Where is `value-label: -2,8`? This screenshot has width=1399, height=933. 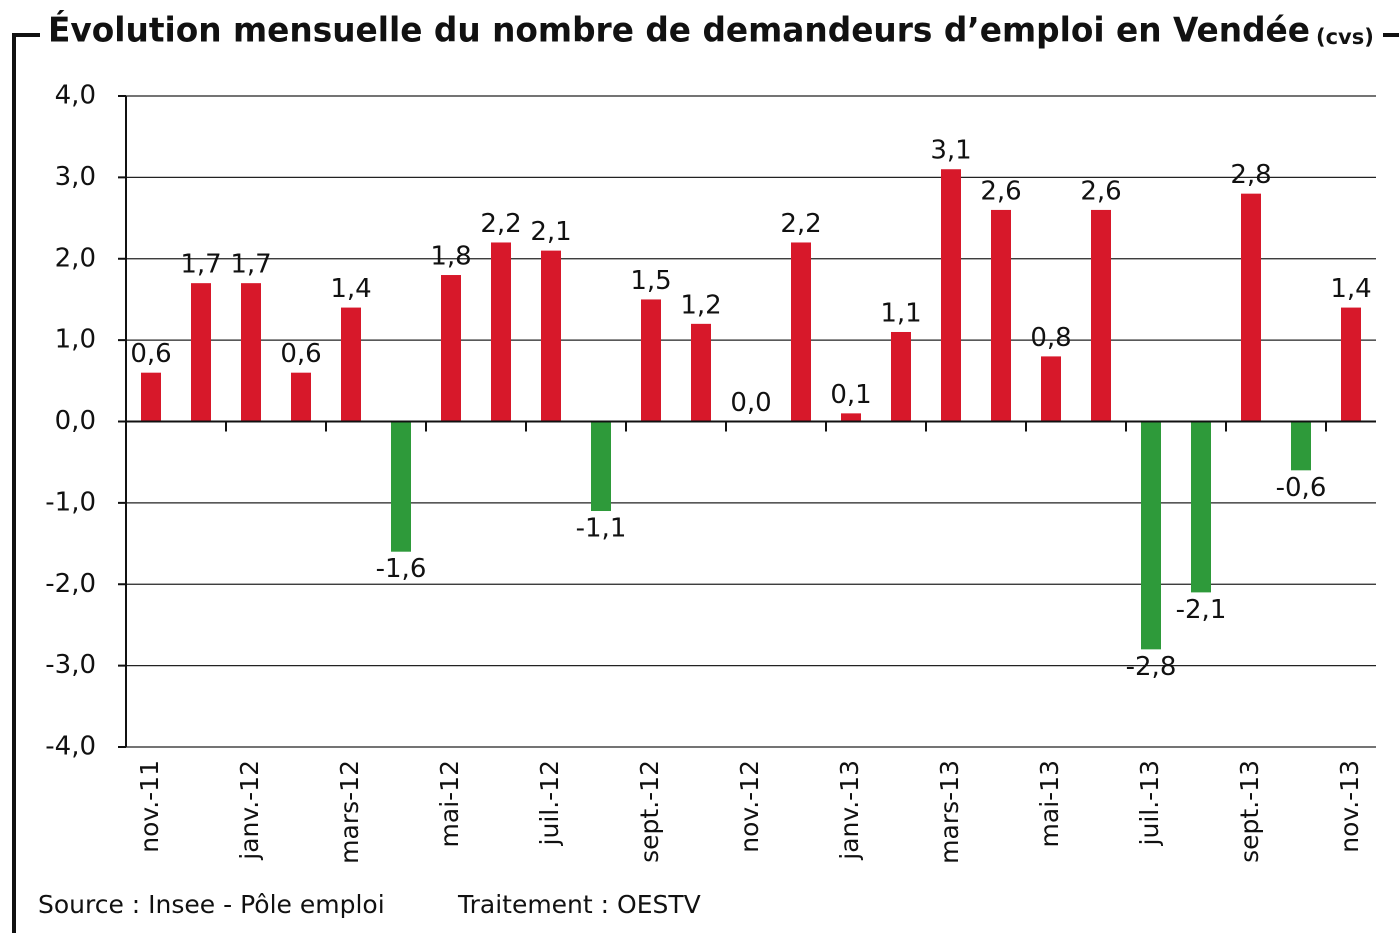 value-label: -2,8 is located at coordinates (1151, 667).